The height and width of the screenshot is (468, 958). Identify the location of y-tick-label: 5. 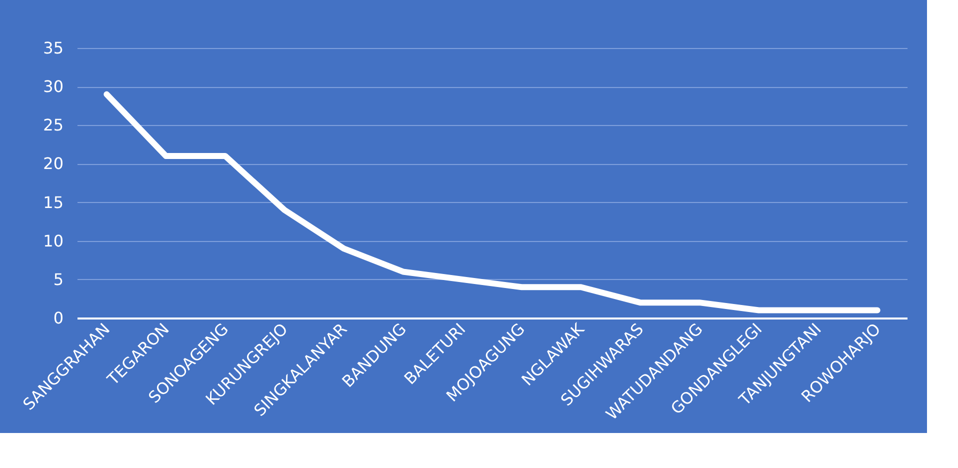
(58, 279).